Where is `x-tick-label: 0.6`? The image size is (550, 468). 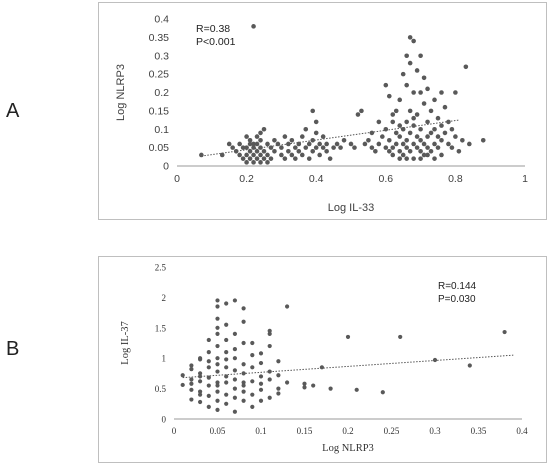 x-tick-label: 0.6 is located at coordinates (385, 179).